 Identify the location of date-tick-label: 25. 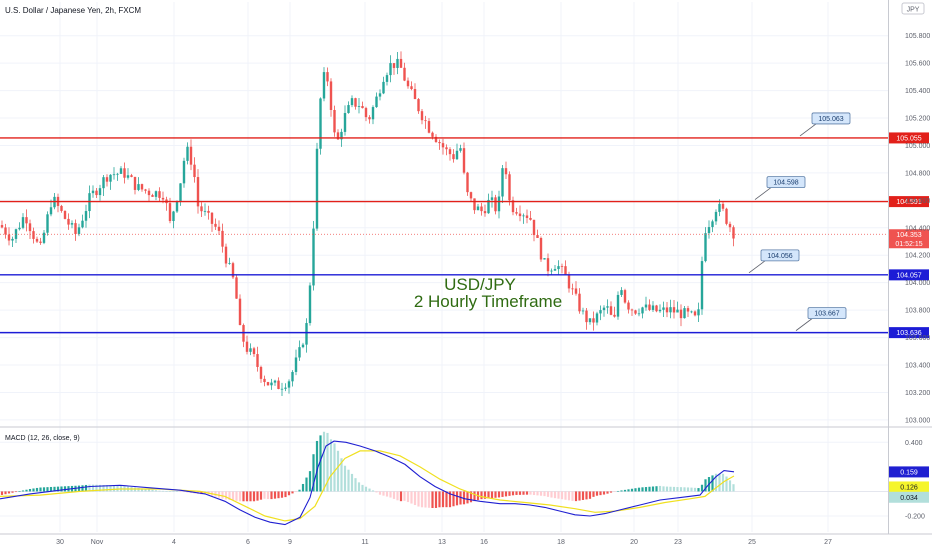
(752, 542).